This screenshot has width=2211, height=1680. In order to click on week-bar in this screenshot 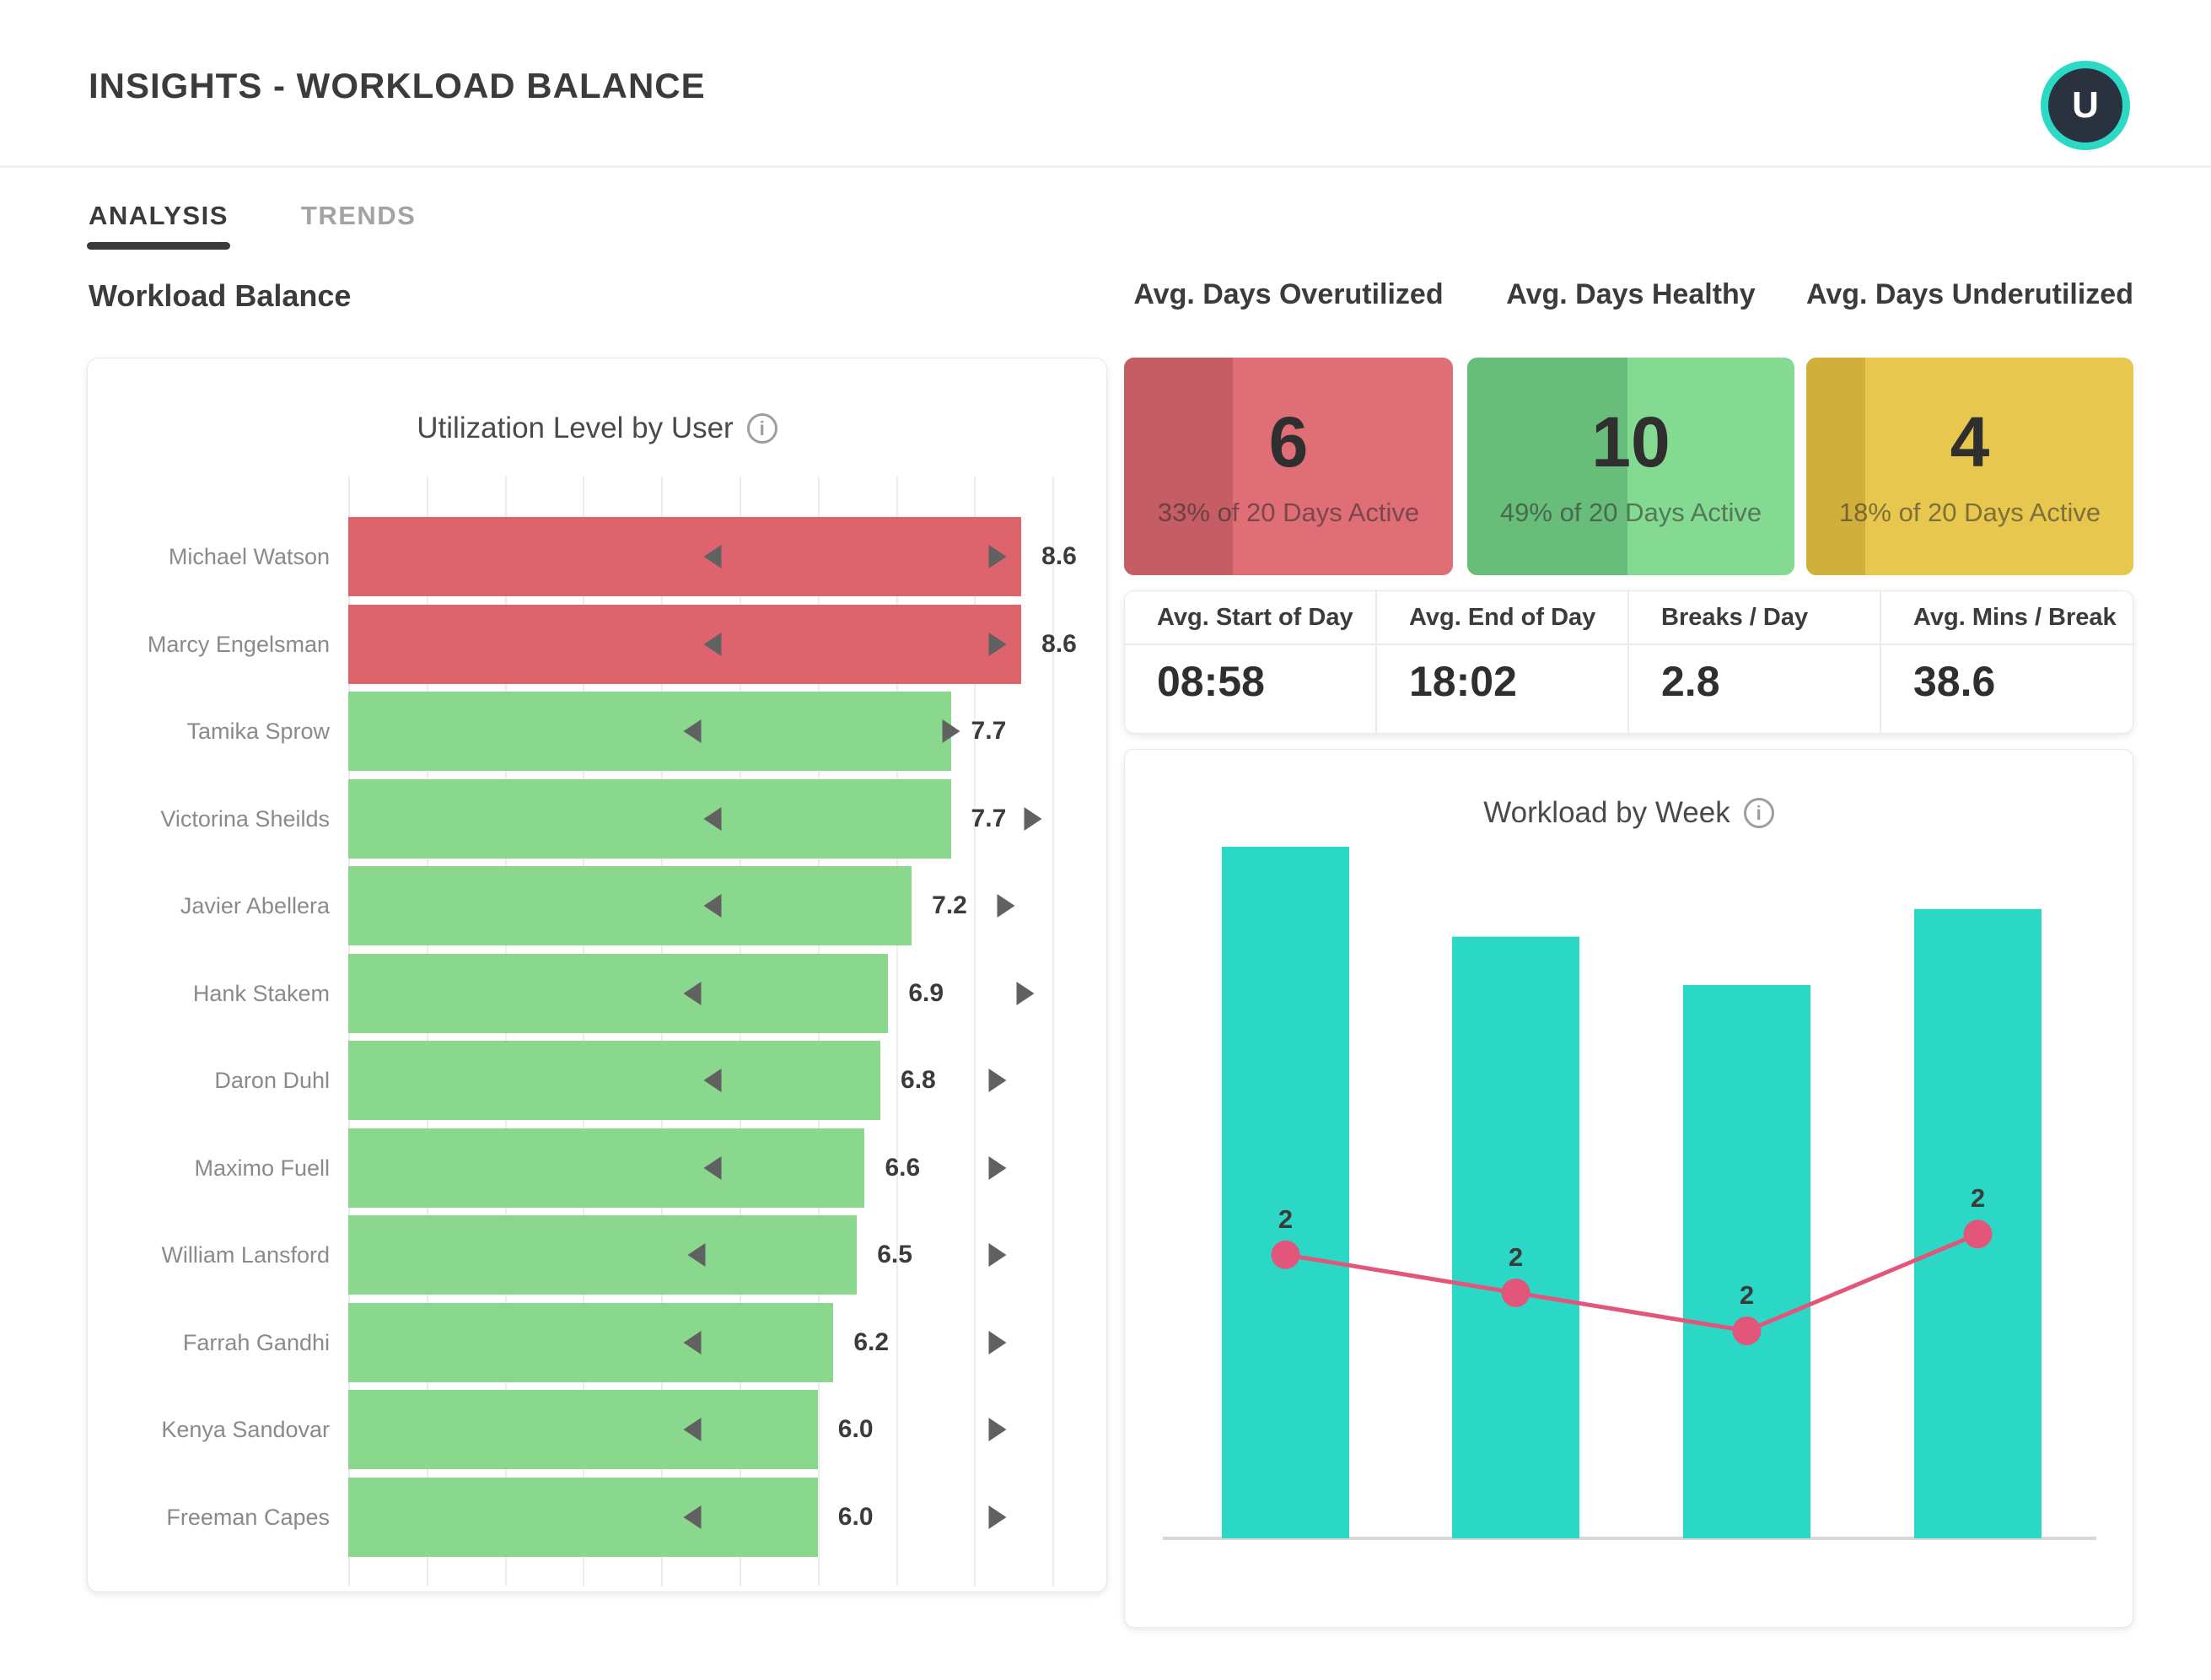, I will do `click(1746, 1261)`.